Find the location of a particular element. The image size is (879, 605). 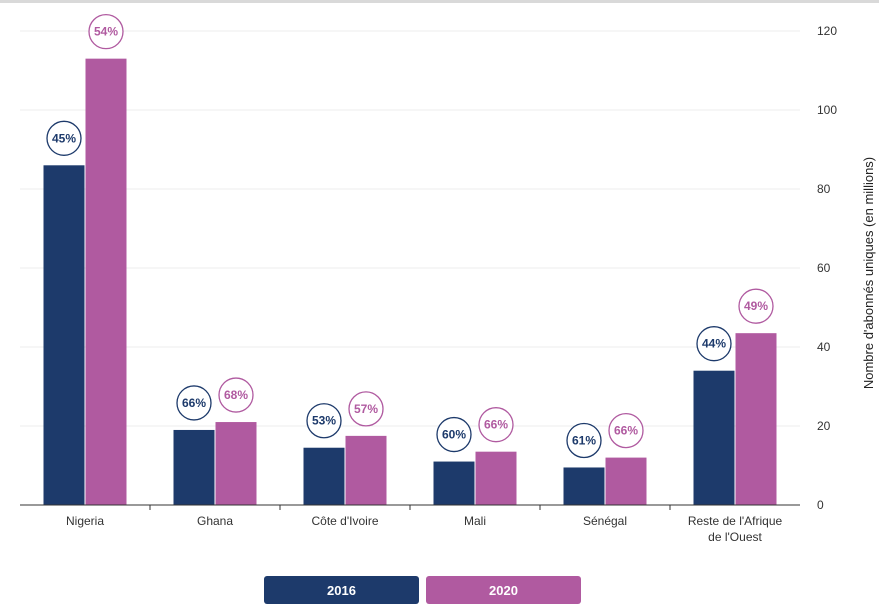

percent-label-2016-mali: 60% is located at coordinates (454, 435).